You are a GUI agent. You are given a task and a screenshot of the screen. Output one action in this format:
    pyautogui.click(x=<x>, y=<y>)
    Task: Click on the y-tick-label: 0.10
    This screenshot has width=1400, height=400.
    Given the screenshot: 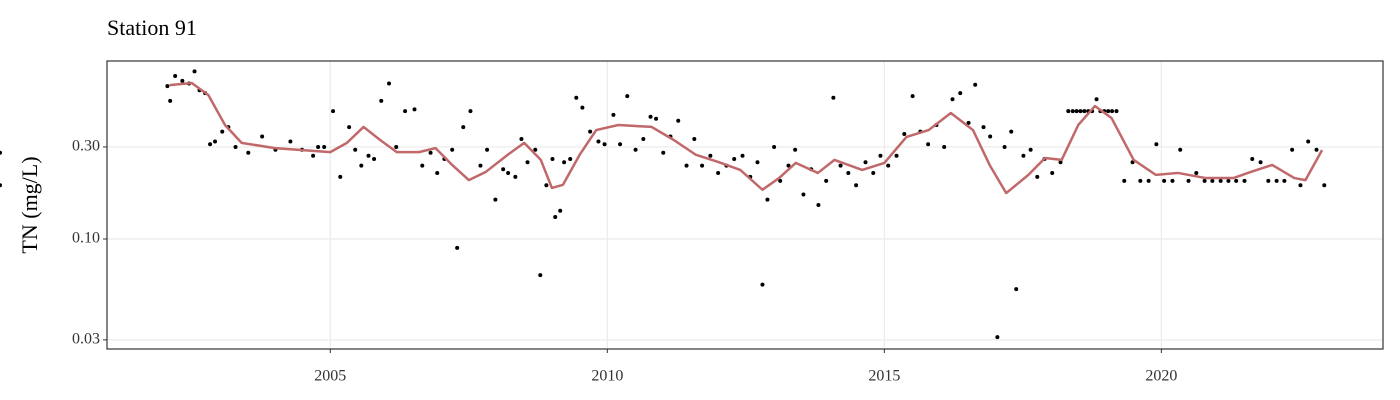 What is the action you would take?
    pyautogui.click(x=86, y=238)
    